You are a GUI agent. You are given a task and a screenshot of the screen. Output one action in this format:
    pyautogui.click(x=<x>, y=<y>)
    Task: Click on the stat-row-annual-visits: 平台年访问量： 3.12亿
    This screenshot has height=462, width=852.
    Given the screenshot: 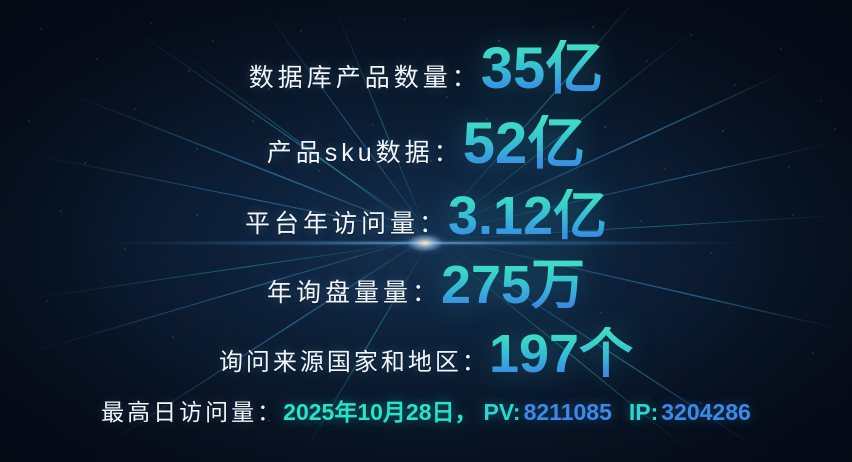 What is the action you would take?
    pyautogui.click(x=426, y=216)
    